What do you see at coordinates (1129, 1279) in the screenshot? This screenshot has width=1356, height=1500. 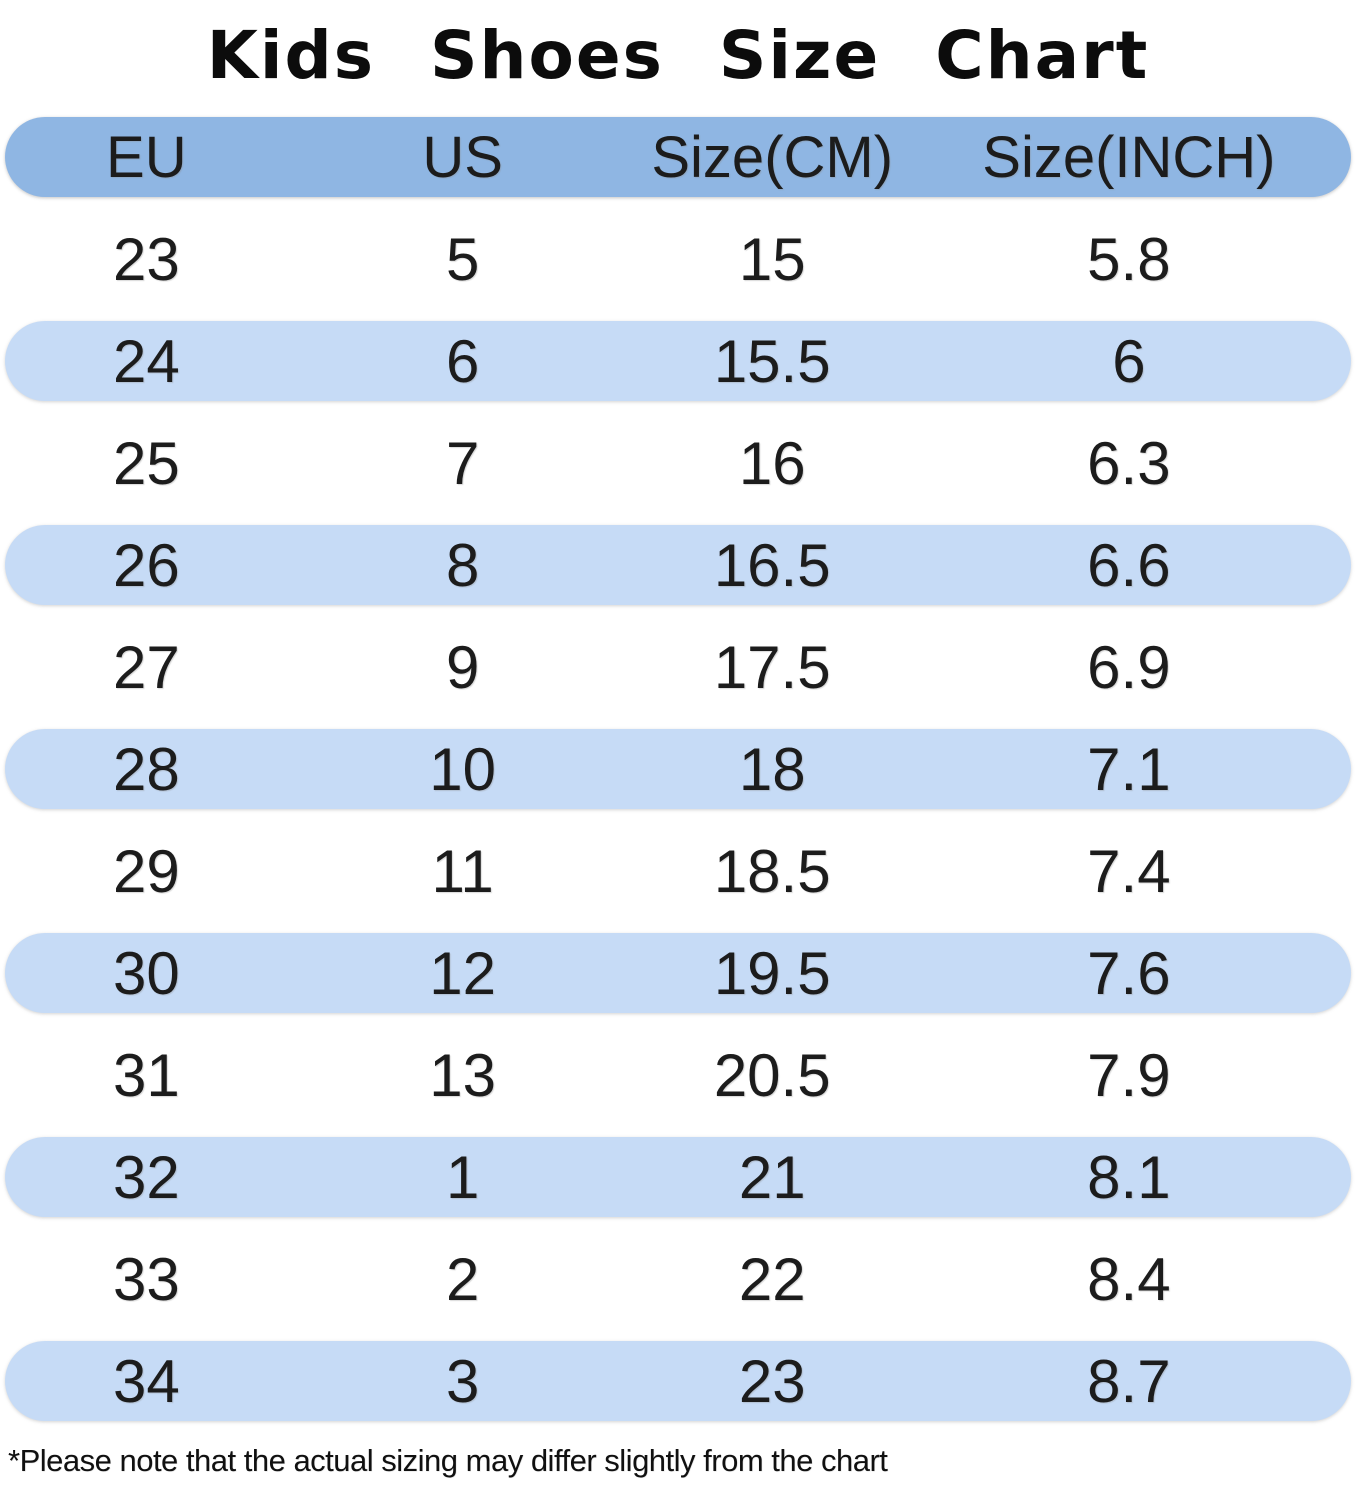 I see `cell-inch: 8.4` at bounding box center [1129, 1279].